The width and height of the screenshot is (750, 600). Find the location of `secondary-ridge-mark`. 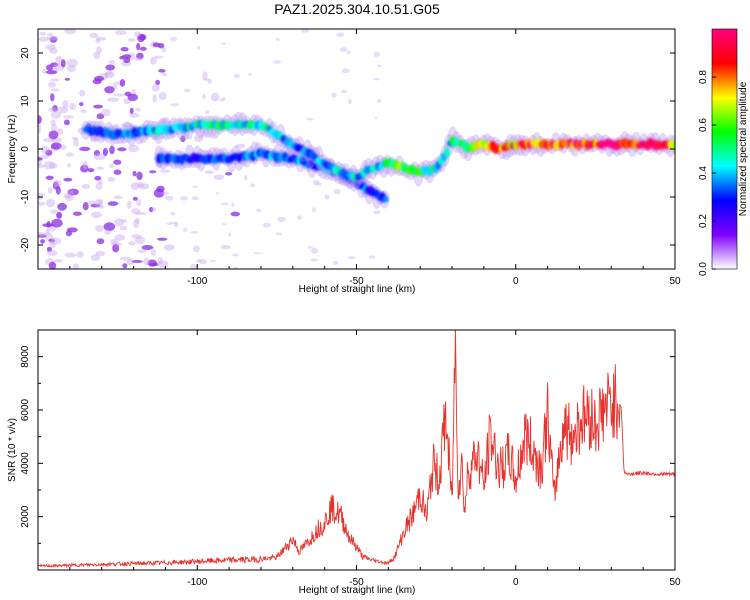

secondary-ridge-mark is located at coordinates (385, 199).